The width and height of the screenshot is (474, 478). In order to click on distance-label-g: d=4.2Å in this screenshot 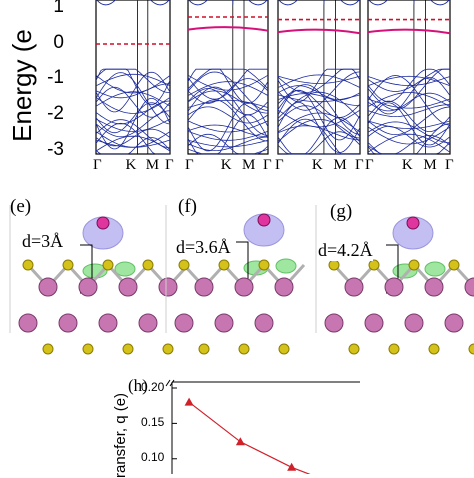, I will do `click(345, 250)`.